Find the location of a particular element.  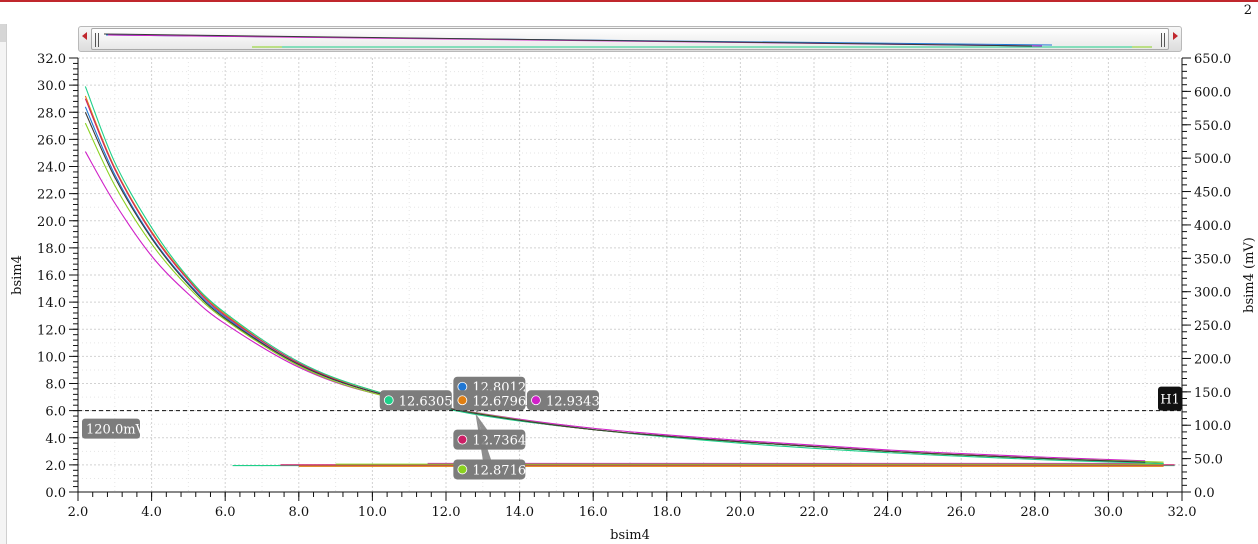

intercept-marker: 12.8716 is located at coordinates (489, 446).